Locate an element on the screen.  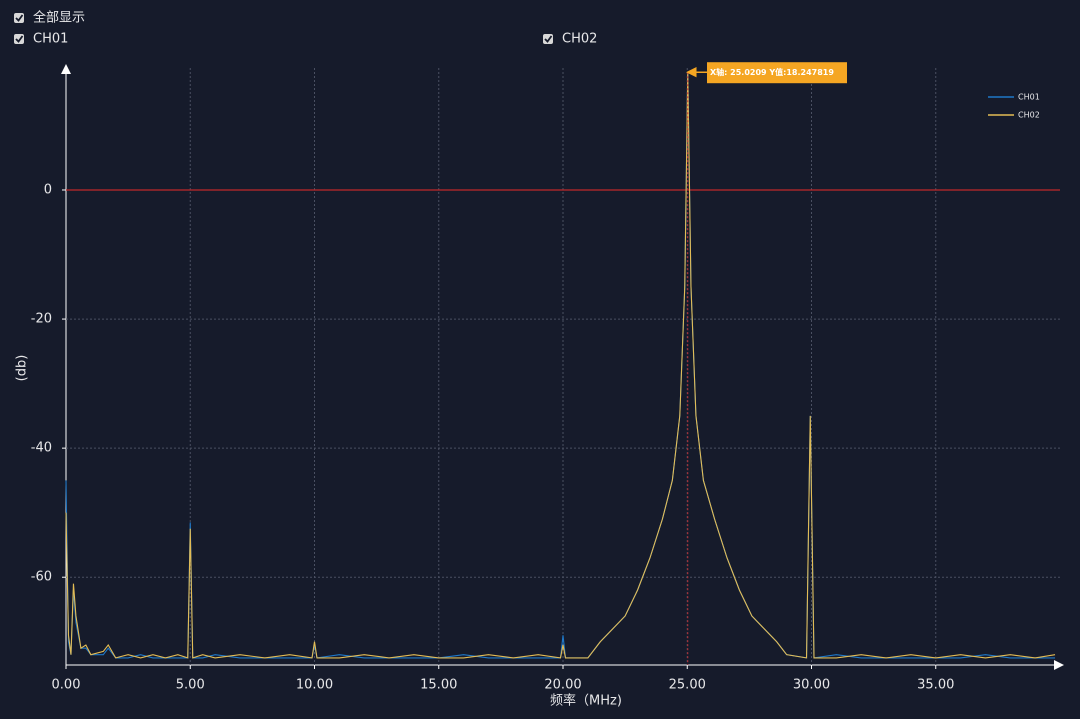
y-axis-arrow is located at coordinates (66, 69).